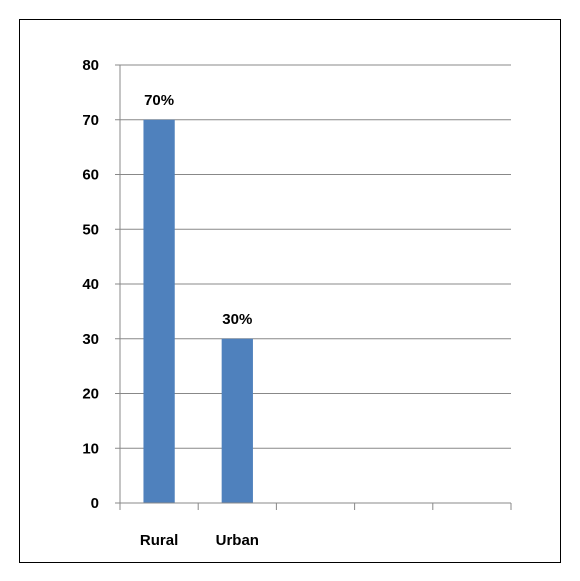  I want to click on y-tick-label: 60, so click(90, 175).